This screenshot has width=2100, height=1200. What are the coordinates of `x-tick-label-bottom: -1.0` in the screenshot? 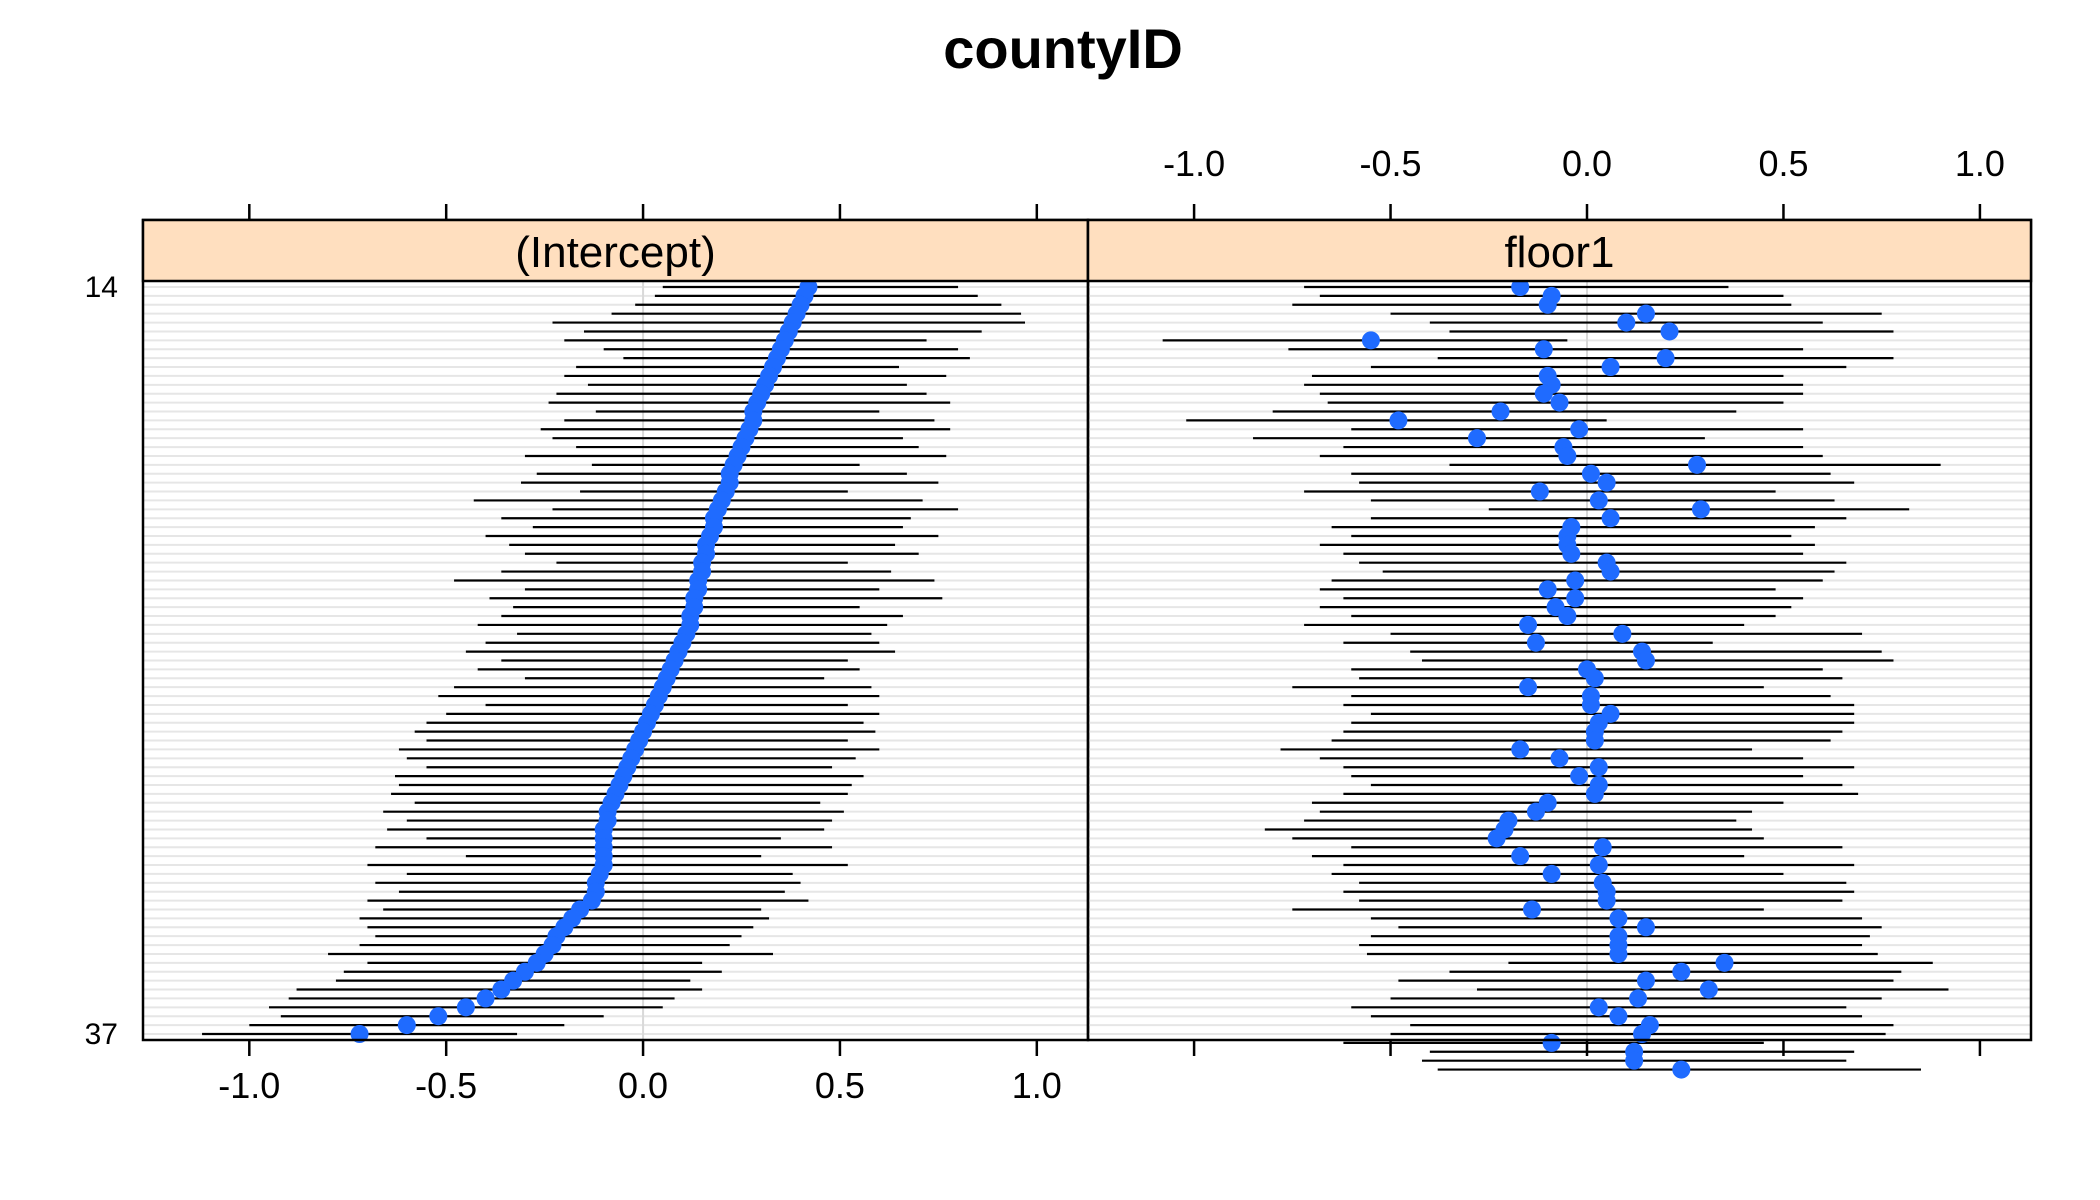 It's located at (249, 1085).